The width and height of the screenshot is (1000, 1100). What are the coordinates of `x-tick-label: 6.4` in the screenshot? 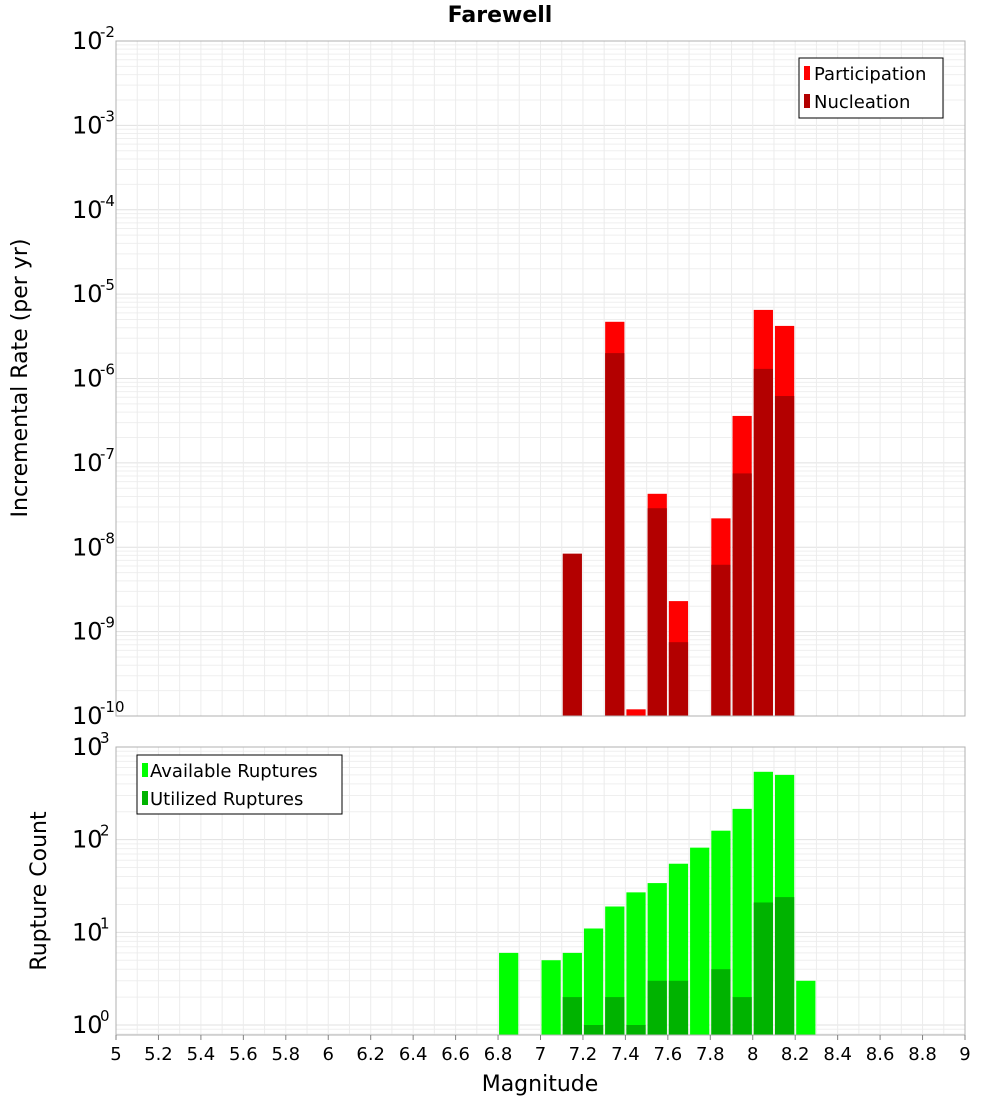 It's located at (413, 1054).